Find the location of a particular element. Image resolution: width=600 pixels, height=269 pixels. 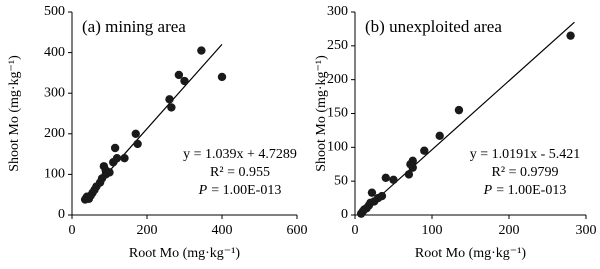

equation: y = 1.0191x - 5.421 is located at coordinates (525, 154).